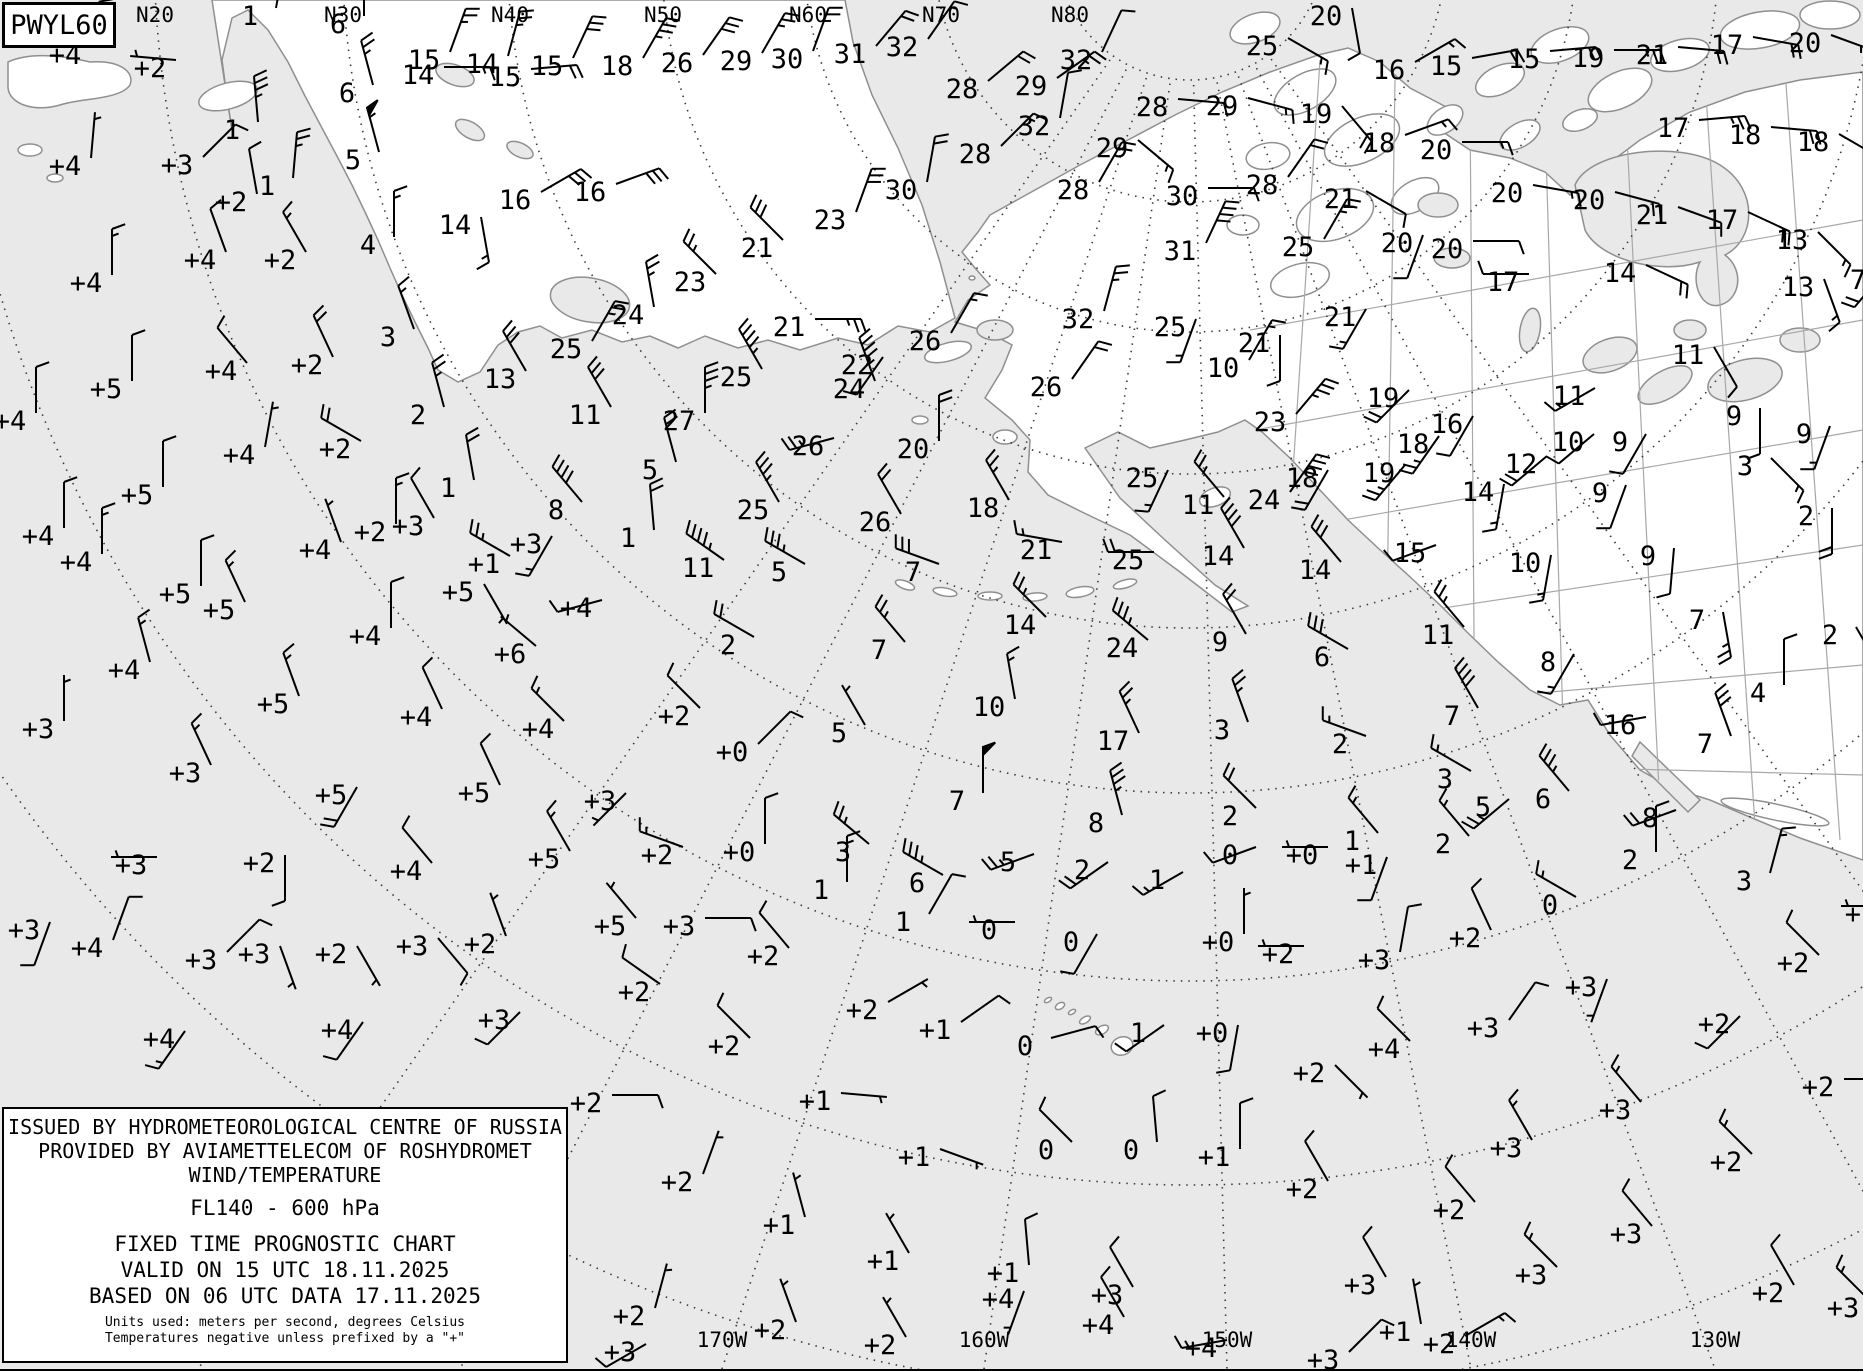 The width and height of the screenshot is (1863, 1371). What do you see at coordinates (1410, 138) in the screenshot?
I see `station: 18` at bounding box center [1410, 138].